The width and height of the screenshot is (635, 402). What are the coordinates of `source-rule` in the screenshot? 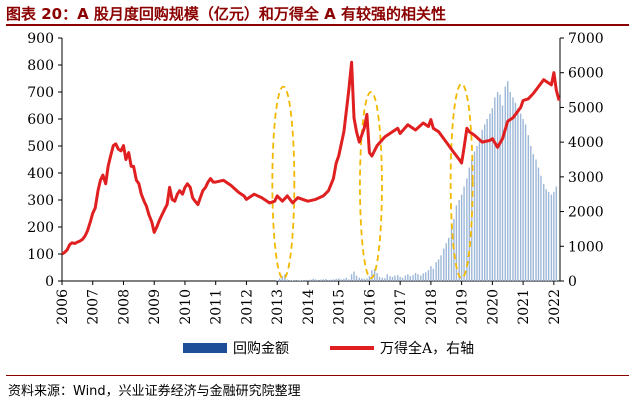 It's located at (317, 375).